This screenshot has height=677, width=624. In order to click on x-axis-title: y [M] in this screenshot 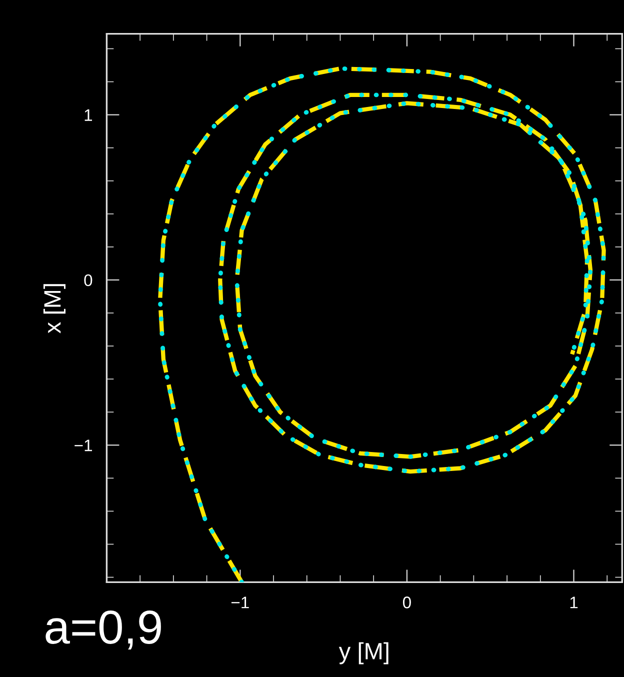, I will do `click(363, 653)`.